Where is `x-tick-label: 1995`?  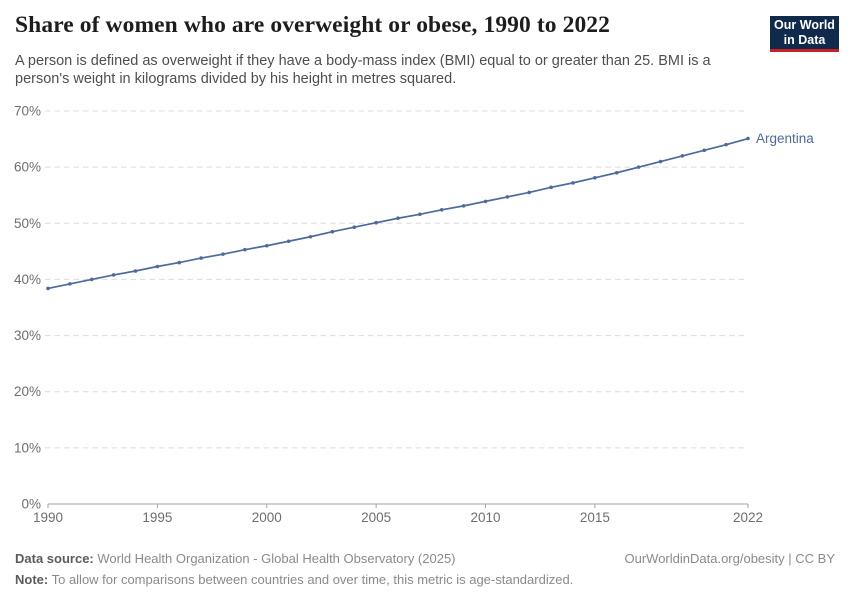
x-tick-label: 1995 is located at coordinates (157, 517).